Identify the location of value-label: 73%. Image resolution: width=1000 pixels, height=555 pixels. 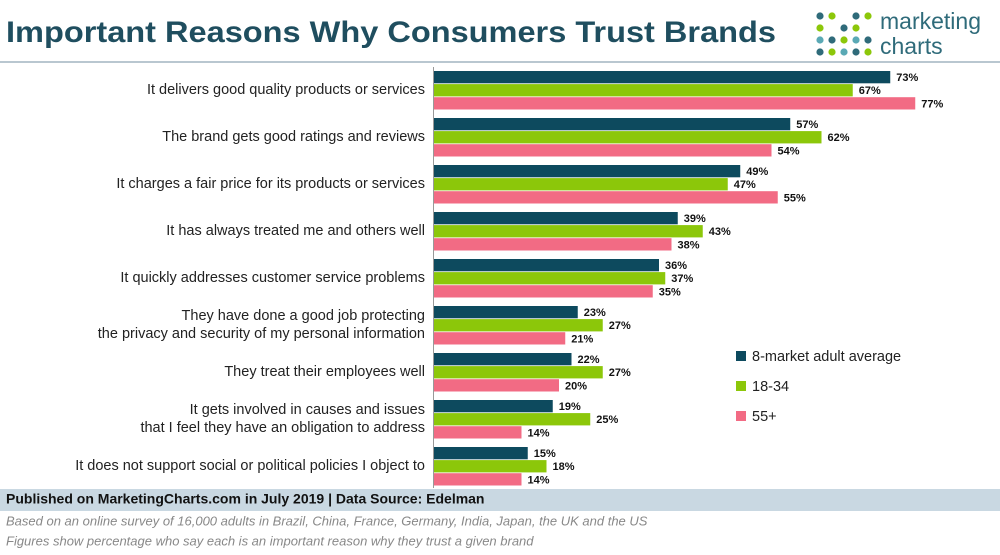
(907, 78).